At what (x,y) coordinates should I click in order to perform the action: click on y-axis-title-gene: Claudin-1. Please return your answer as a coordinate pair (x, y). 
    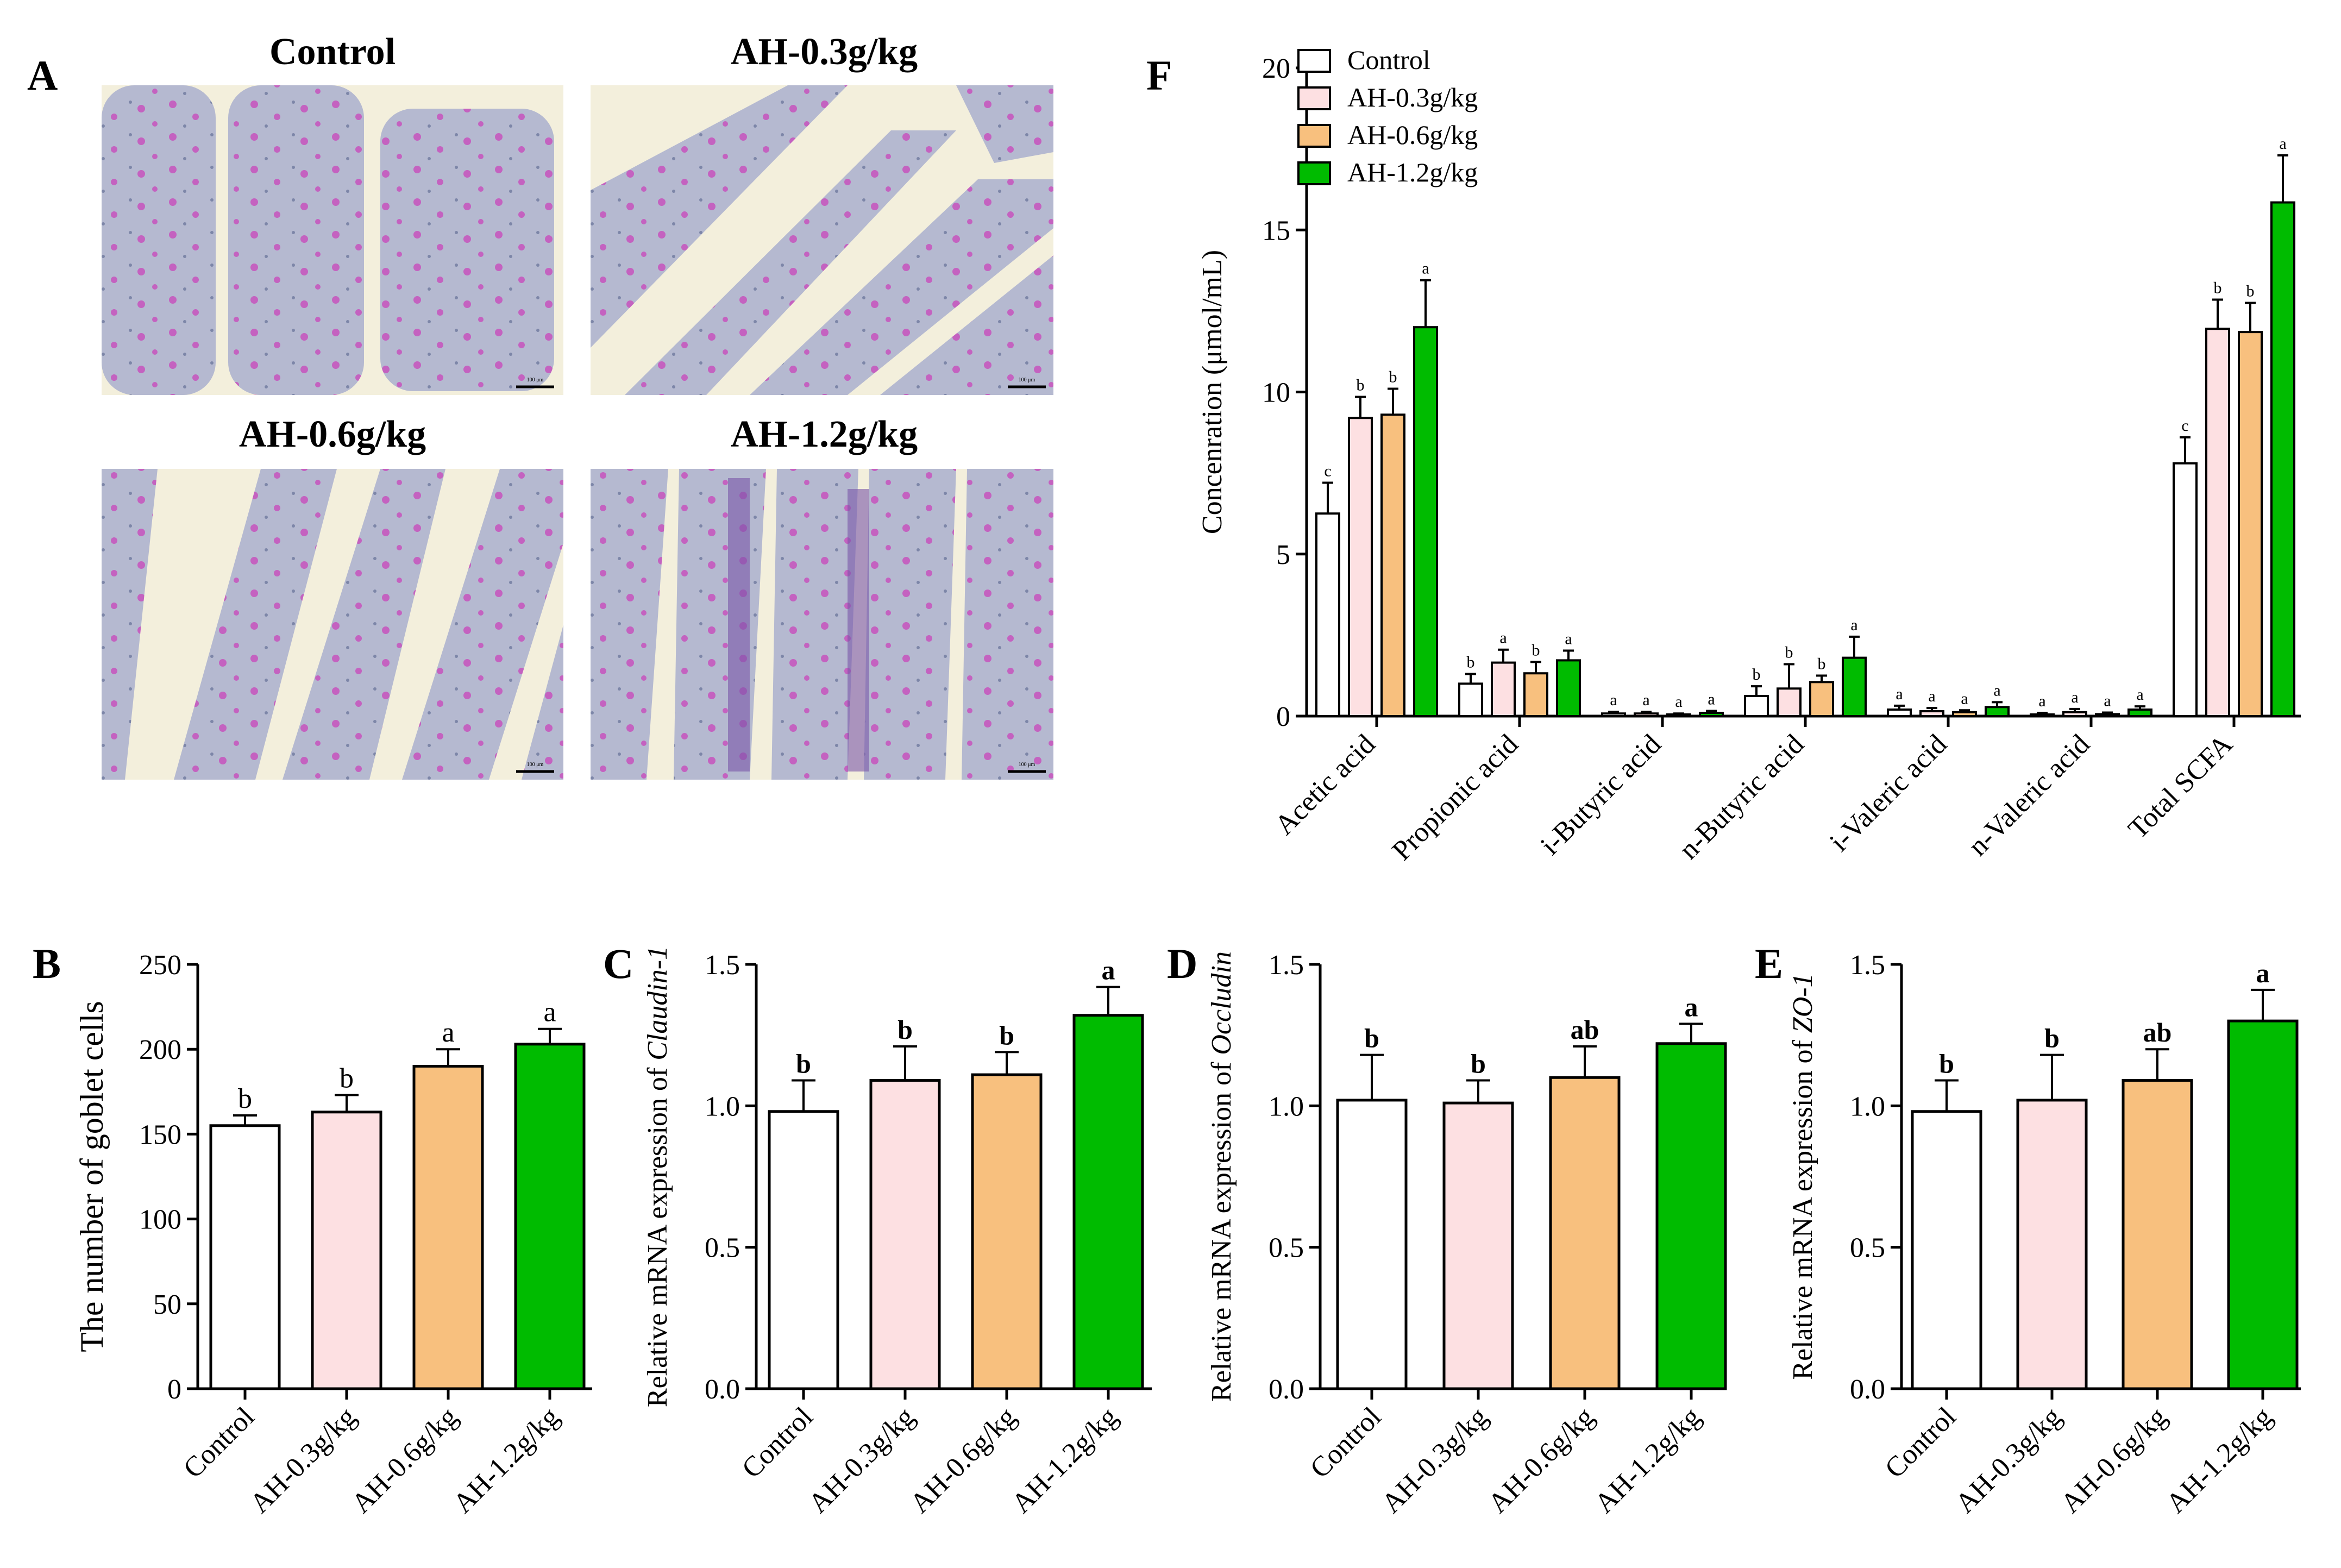
    Looking at the image, I should click on (657, 1004).